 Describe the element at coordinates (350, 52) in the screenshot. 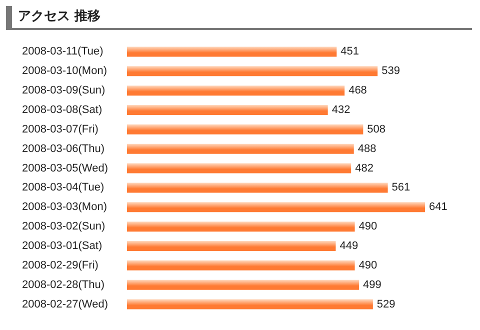

I see `data-label: 451` at that location.